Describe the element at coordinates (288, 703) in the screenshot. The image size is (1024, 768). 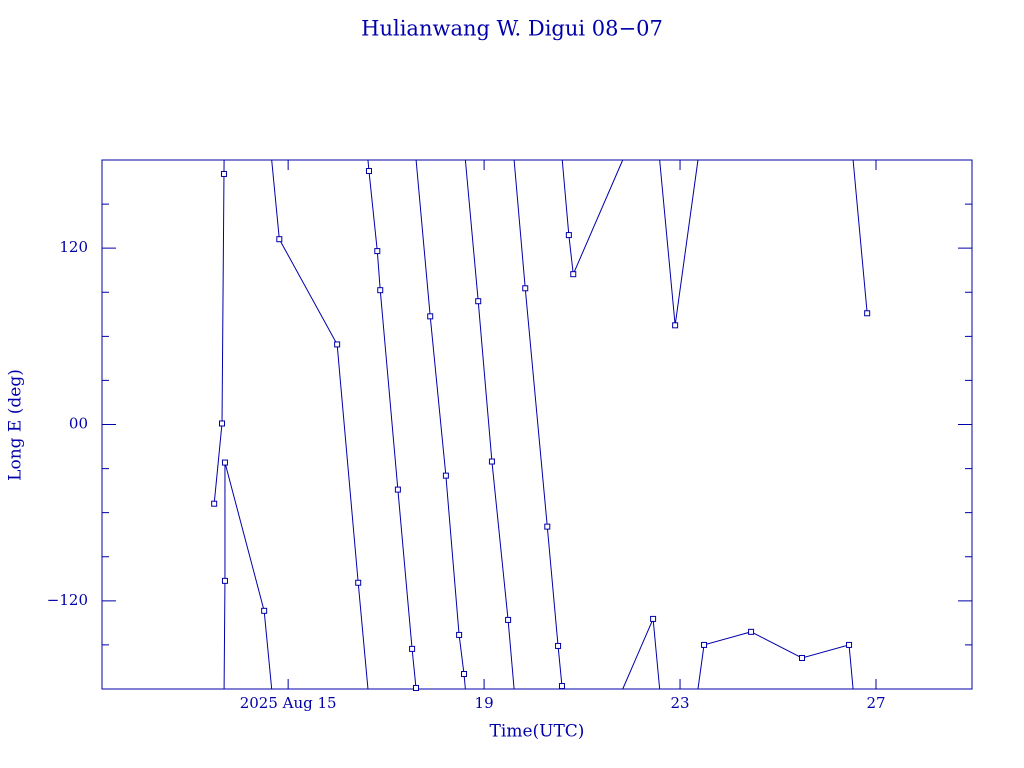
I see `x-tick-label: 2025 Aug 15` at that location.